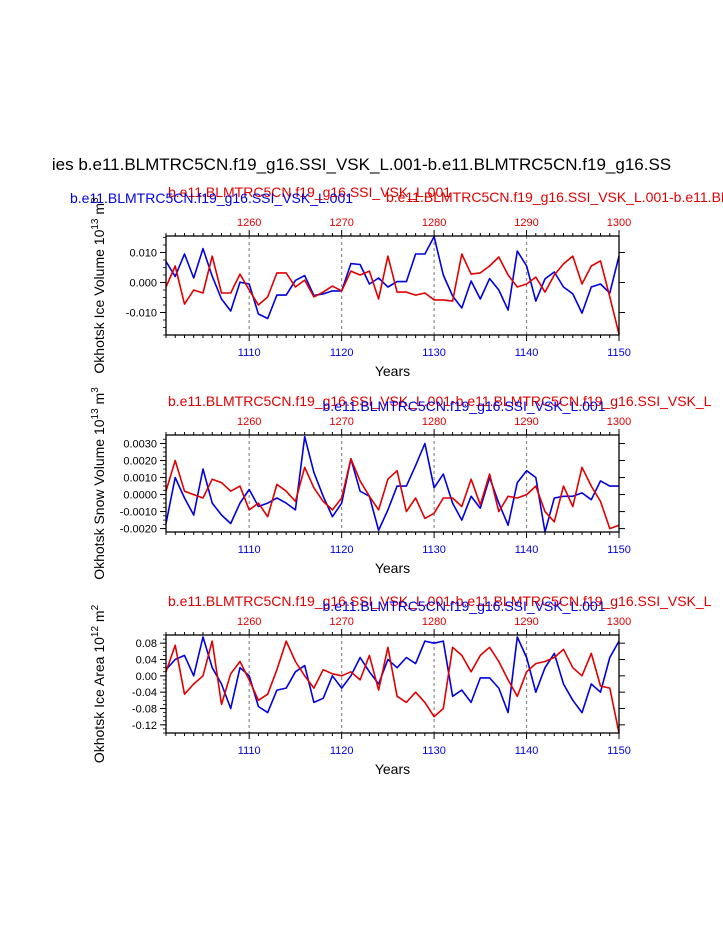 This screenshot has width=723, height=935. What do you see at coordinates (144, 710) in the screenshot?
I see `y-tick-label: -0.08` at bounding box center [144, 710].